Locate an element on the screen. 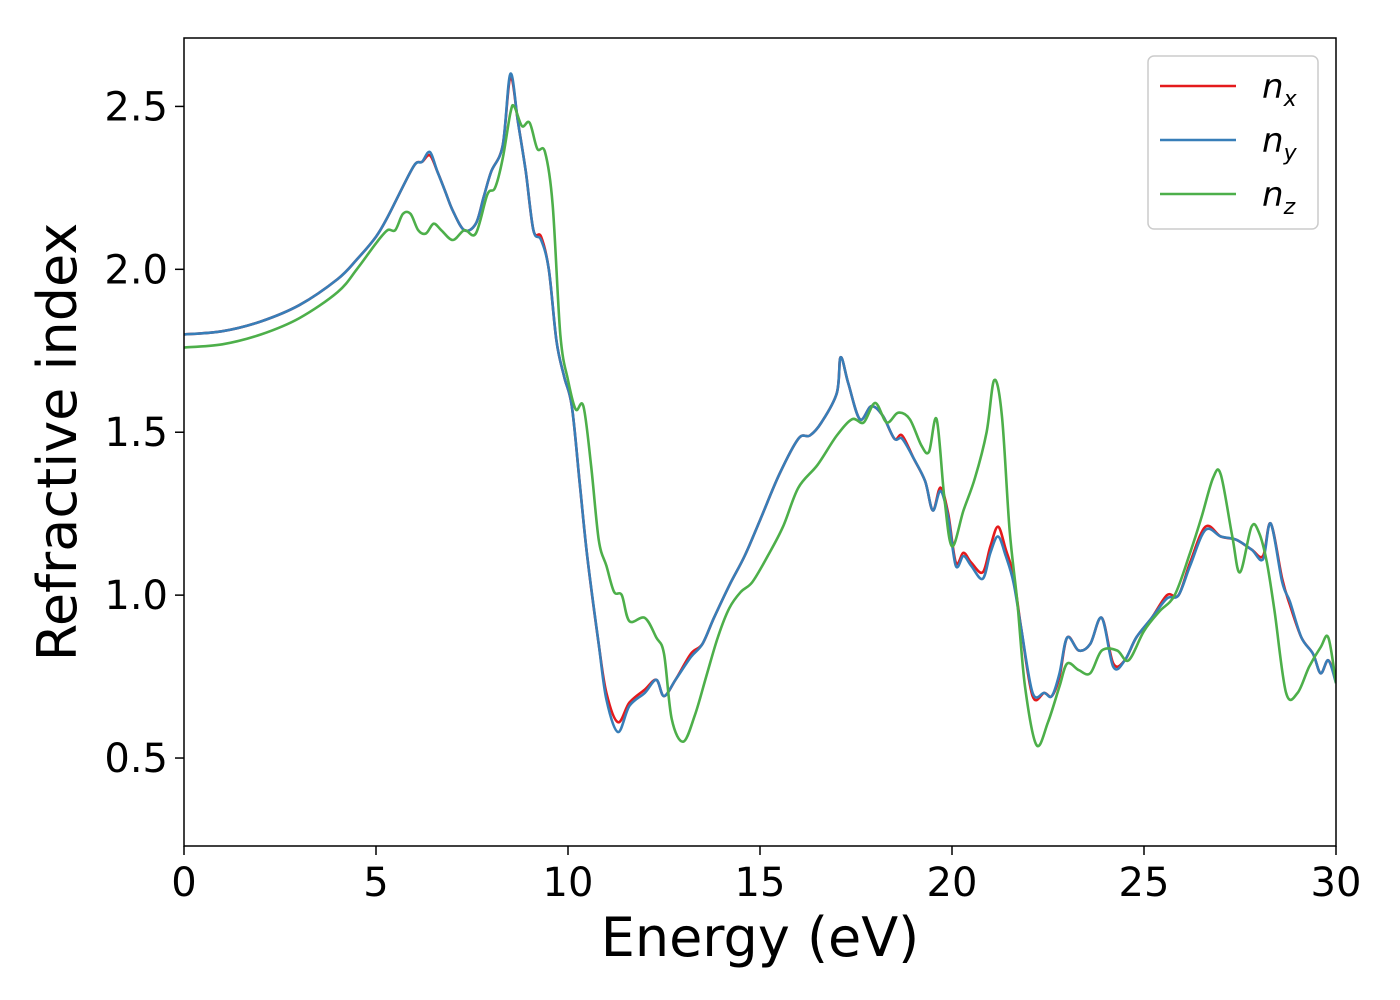  legend-label-ny: ny is located at coordinates (1280, 143).